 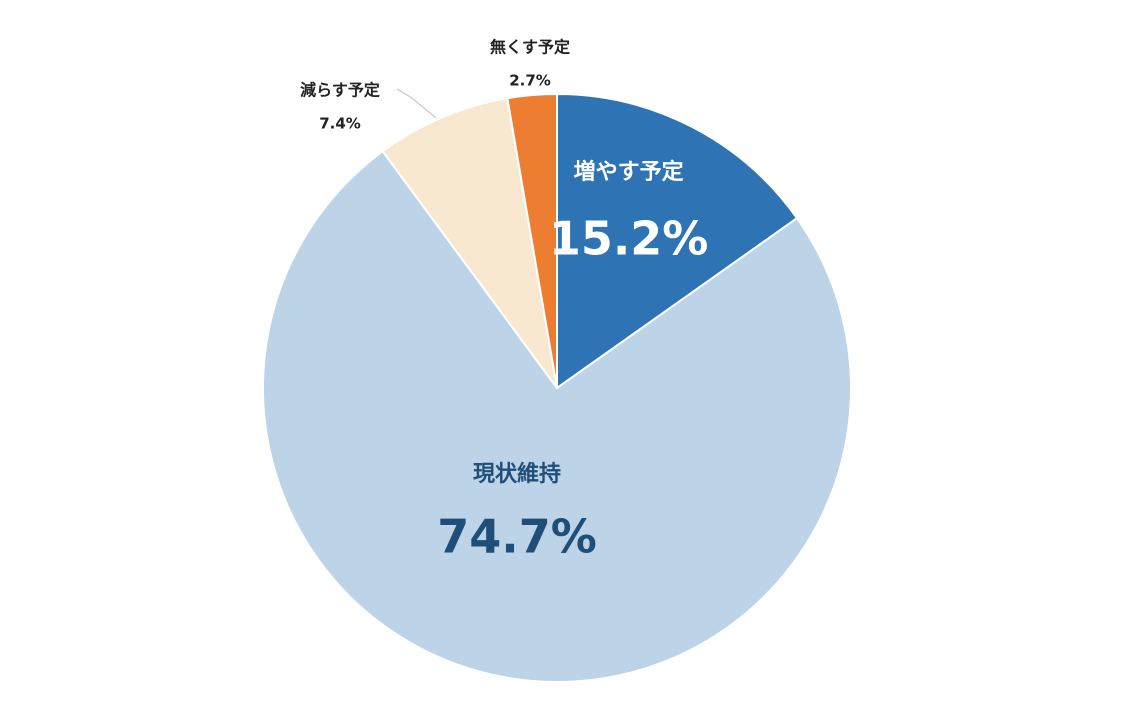 I want to click on slice-category-label-4: 無くす予定, so click(x=530, y=47).